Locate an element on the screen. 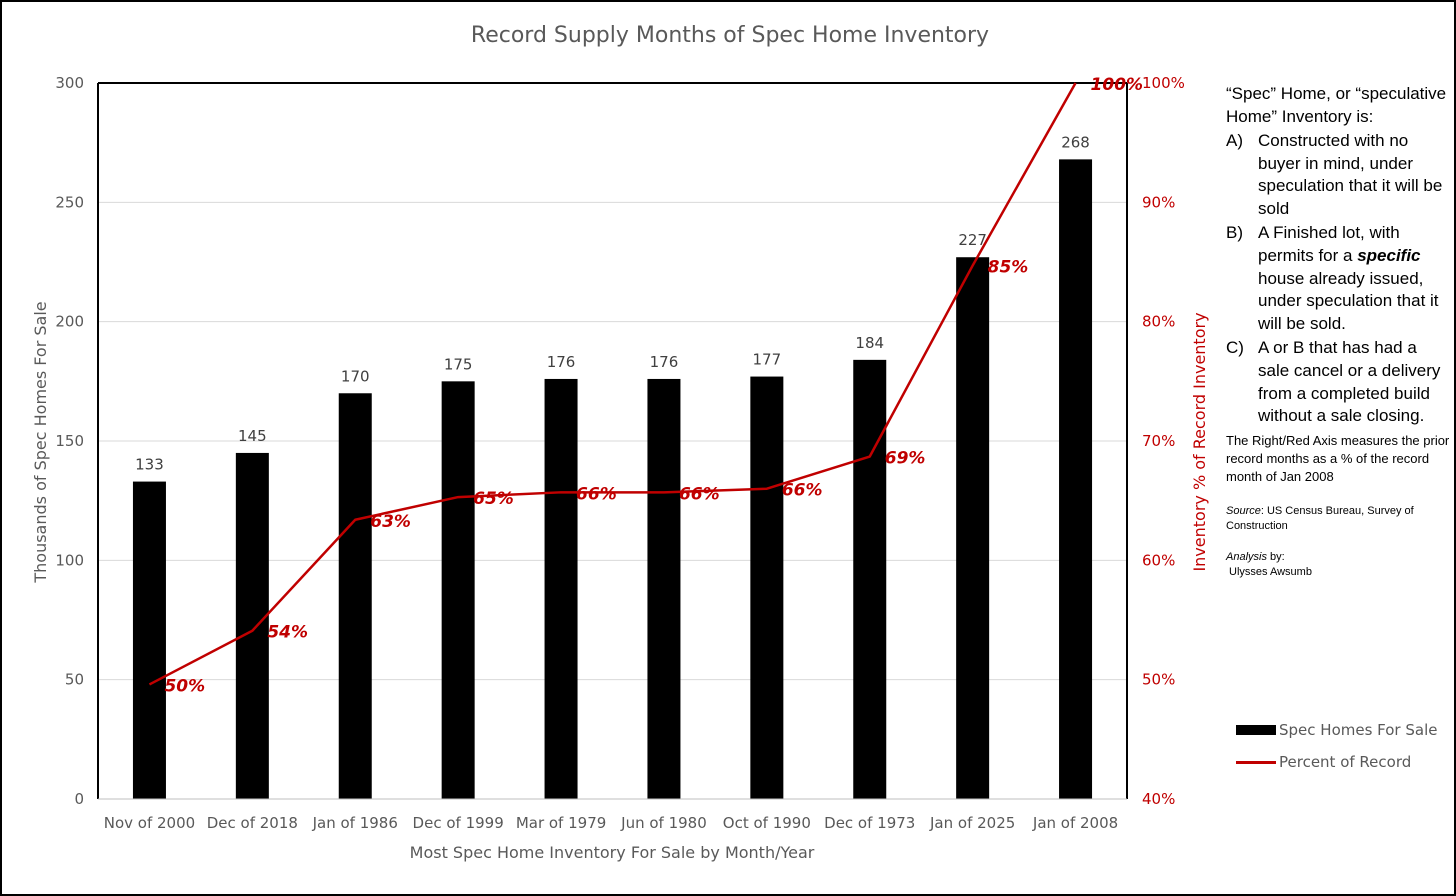 This screenshot has height=896, width=1456. bar-value-label: 184 is located at coordinates (869, 343).